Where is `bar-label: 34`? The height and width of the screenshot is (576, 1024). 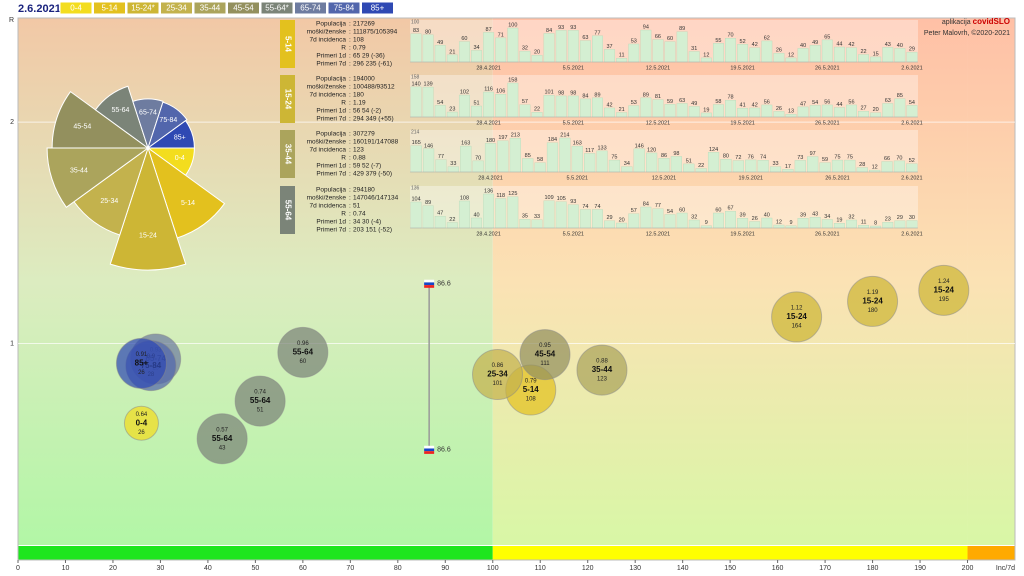
bar-label: 34 is located at coordinates (827, 217).